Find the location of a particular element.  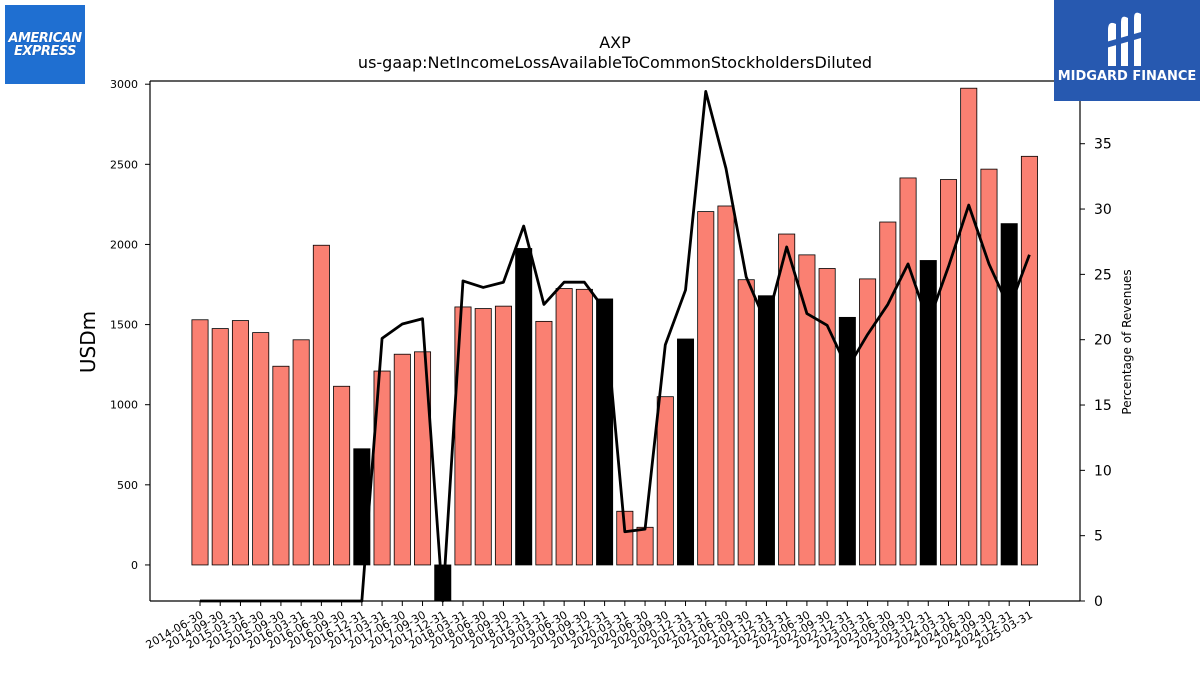

y2-tick-label: 15 is located at coordinates (1103, 406).